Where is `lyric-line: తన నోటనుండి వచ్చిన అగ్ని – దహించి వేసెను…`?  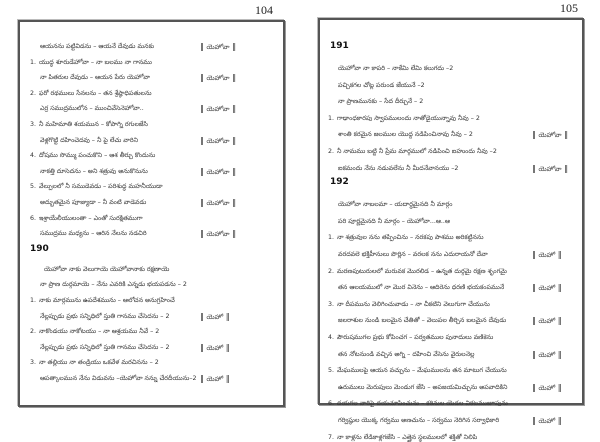 lyric-line: తన నోటనుండి వచ్చిన అగ్ని – దహించి వేసెను… is located at coordinates (406, 354).